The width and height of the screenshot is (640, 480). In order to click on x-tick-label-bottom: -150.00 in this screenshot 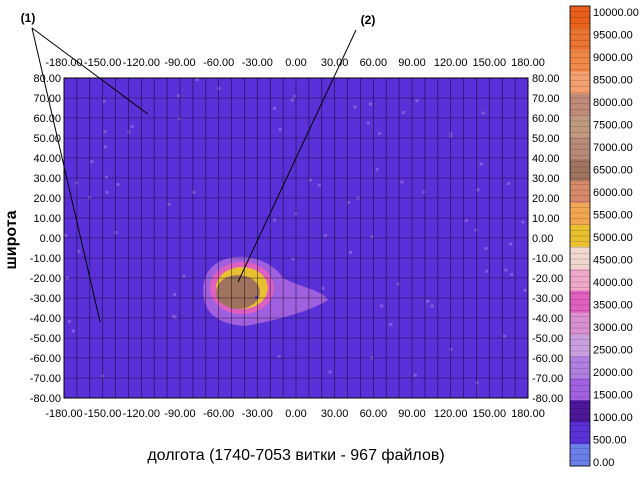, I will do `click(102, 414)`.